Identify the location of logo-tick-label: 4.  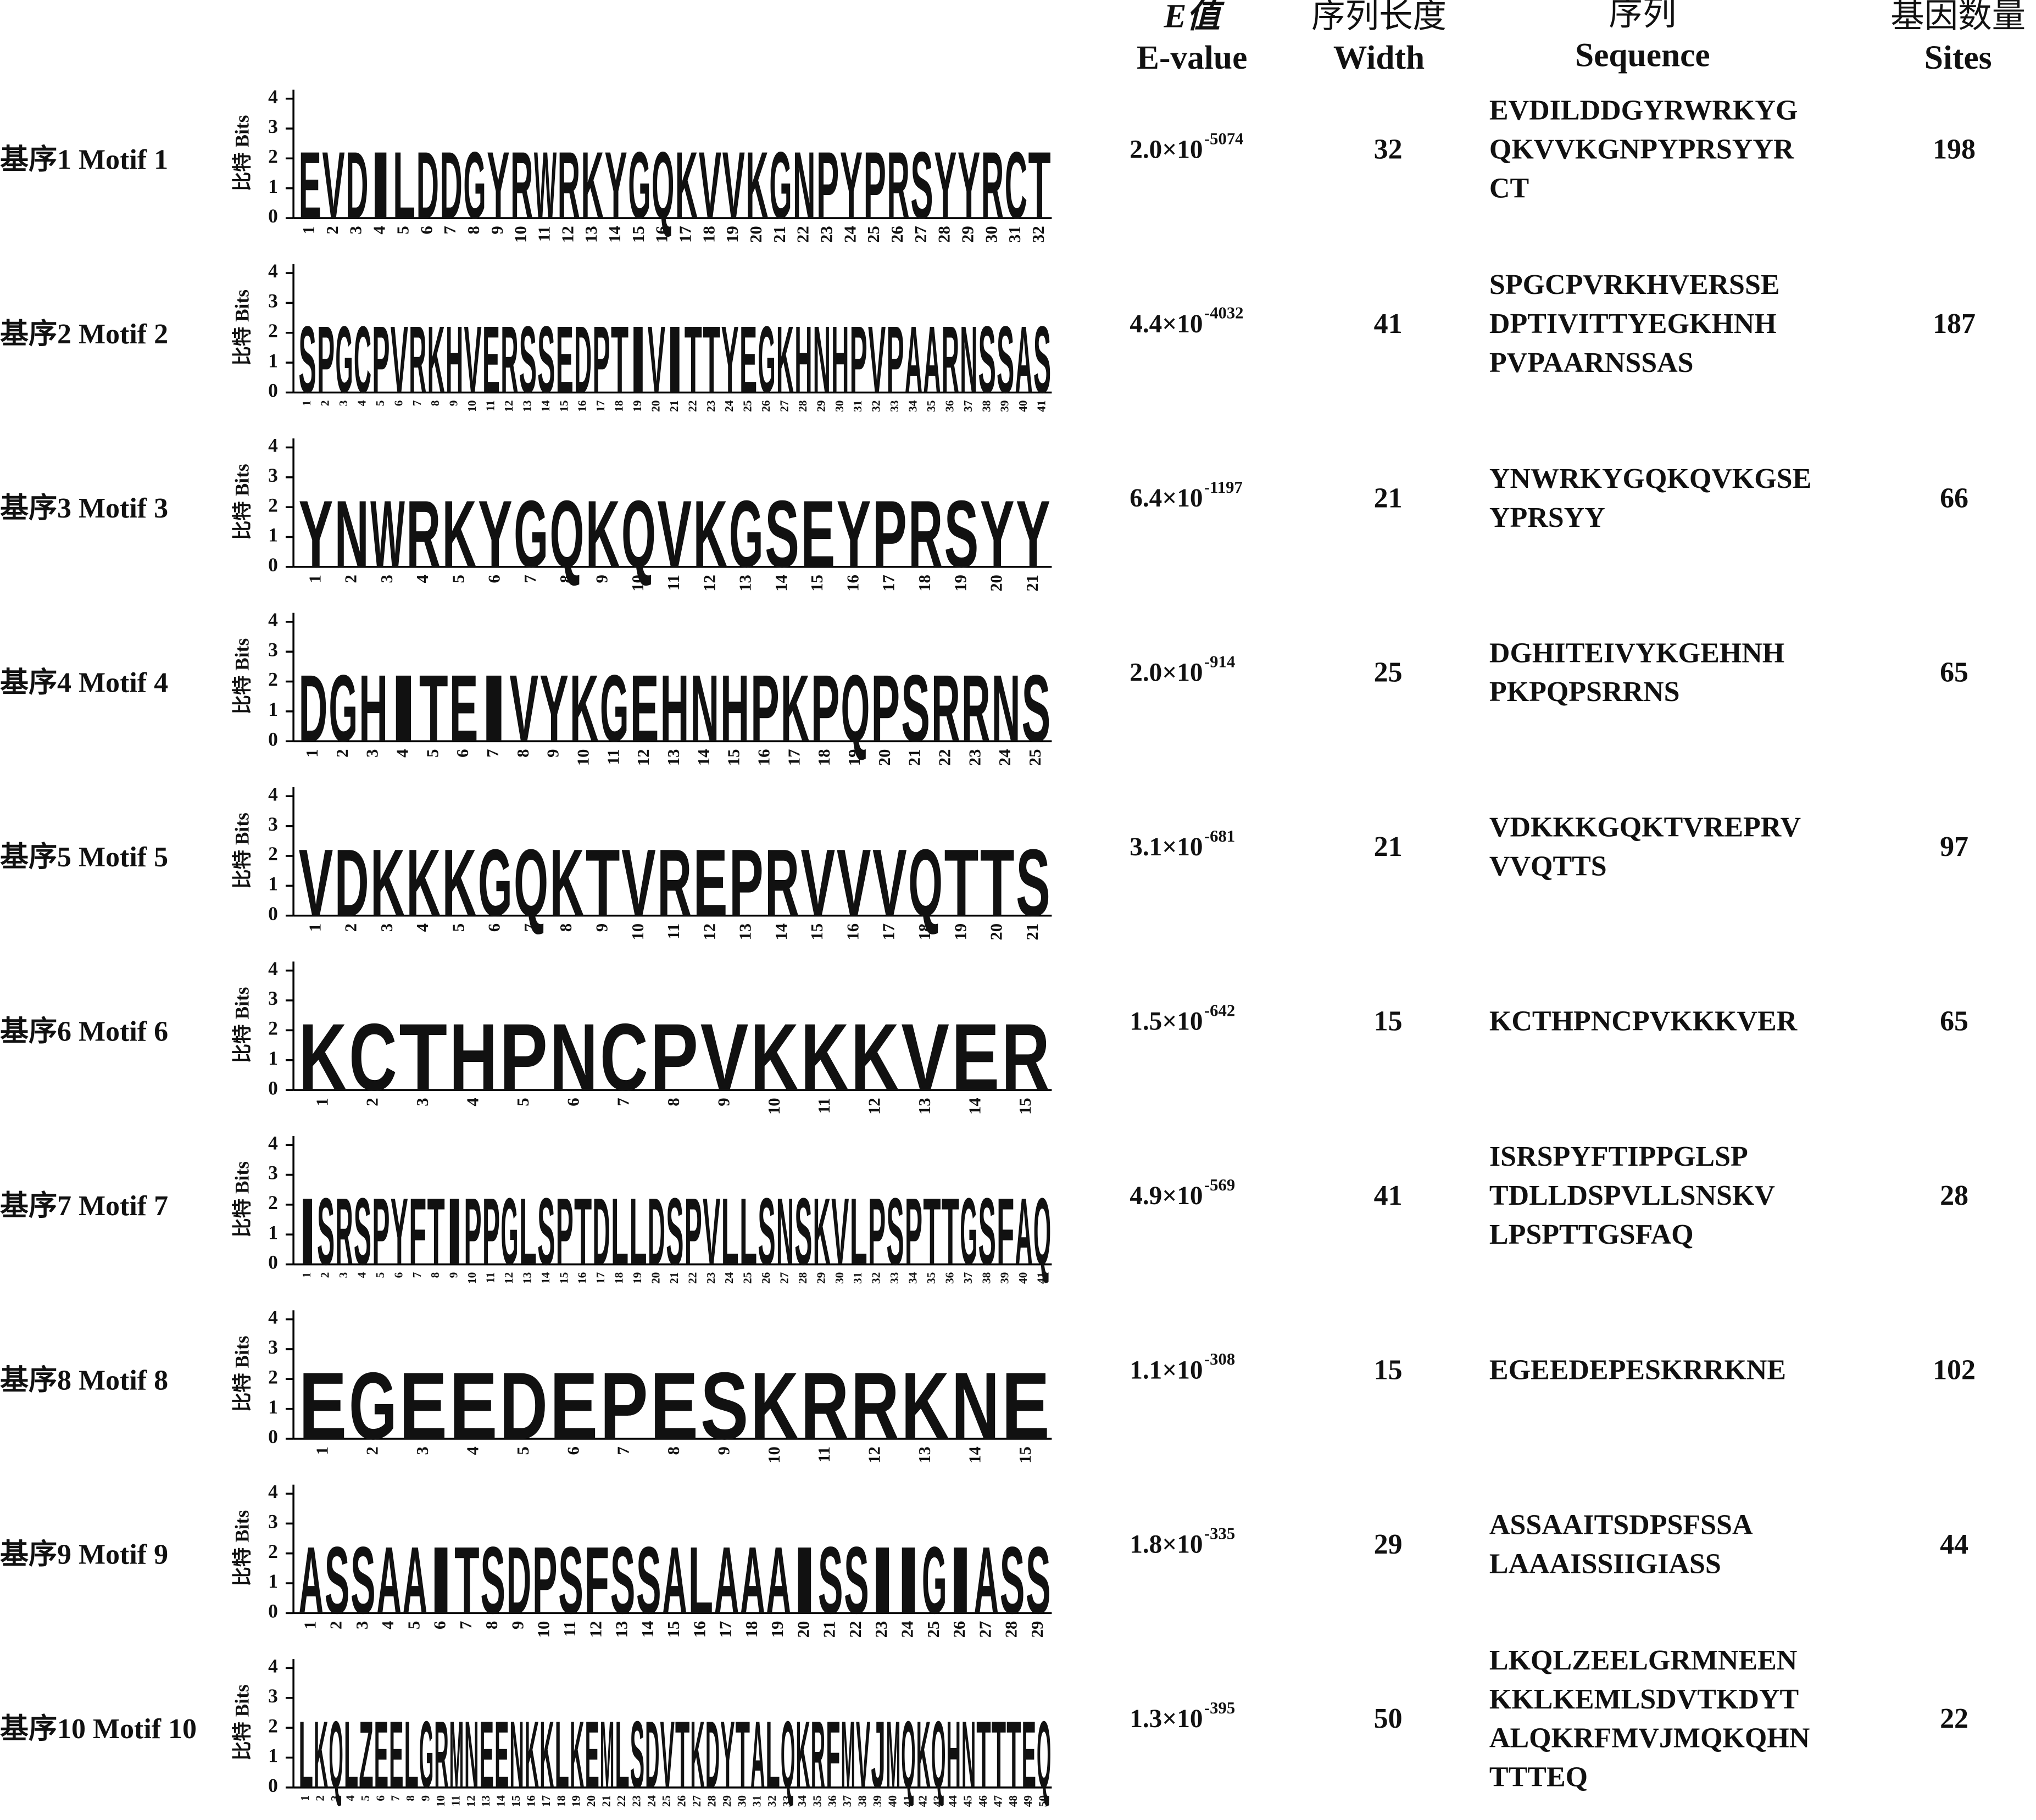
(273, 620).